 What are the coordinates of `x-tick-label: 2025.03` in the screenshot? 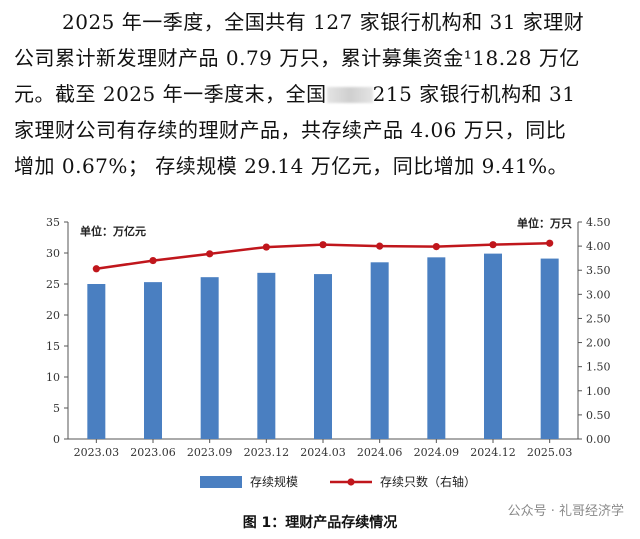 It's located at (550, 452).